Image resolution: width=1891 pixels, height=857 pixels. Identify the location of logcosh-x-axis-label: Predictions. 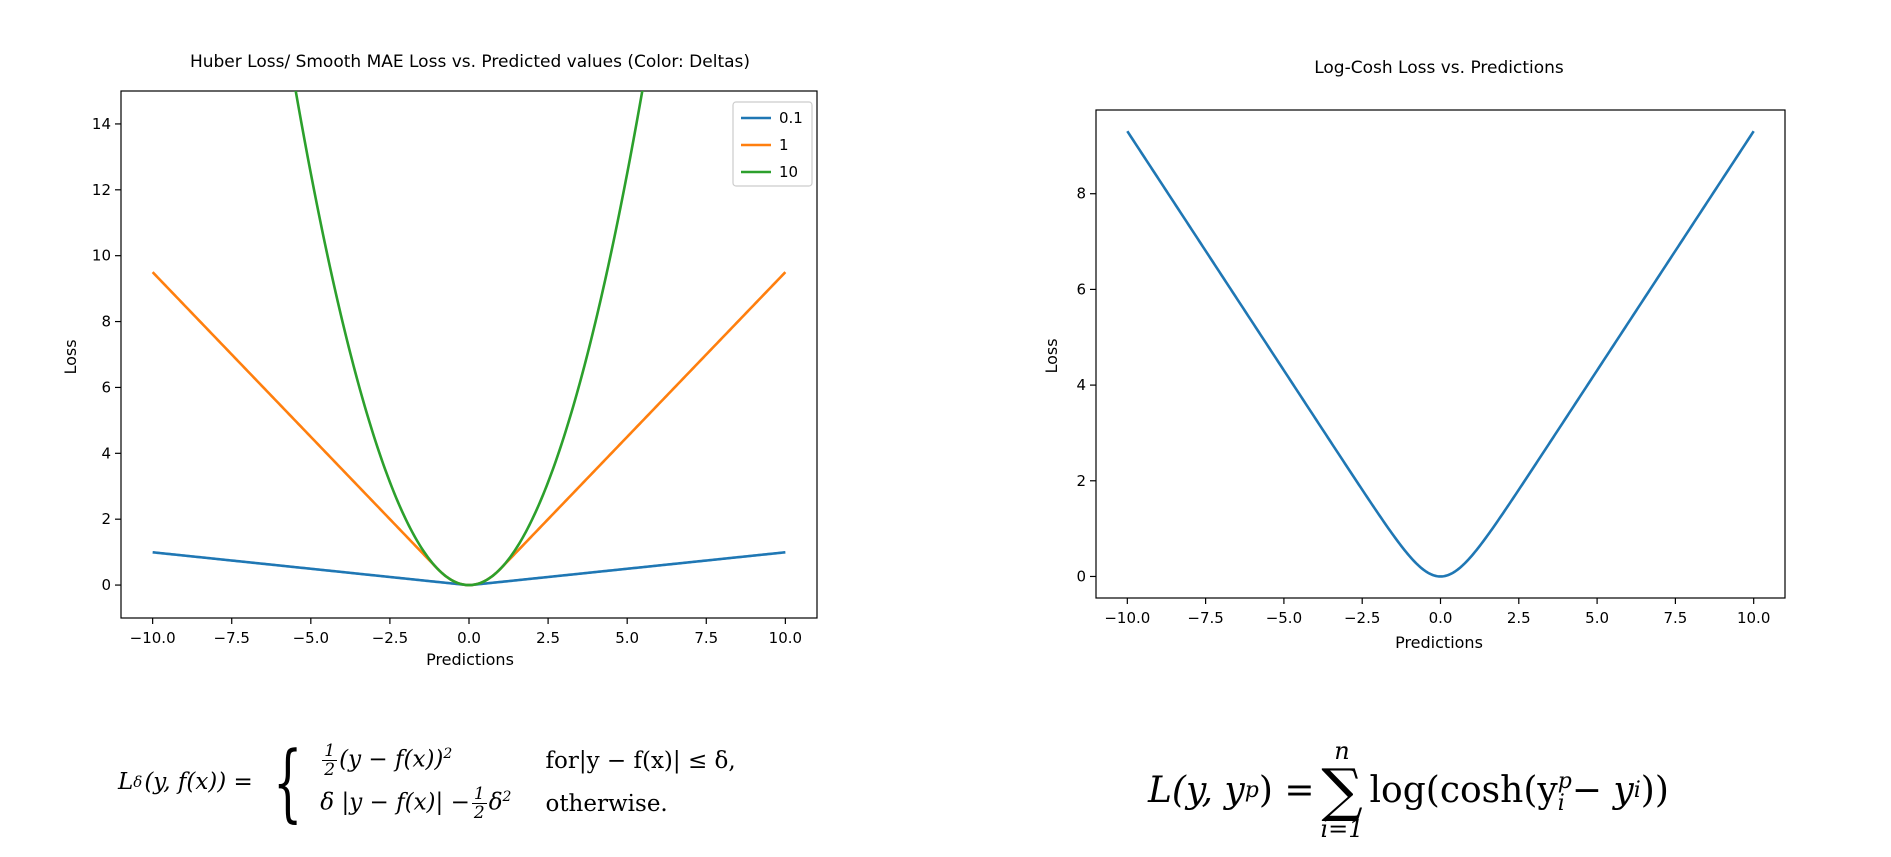
(1439, 642).